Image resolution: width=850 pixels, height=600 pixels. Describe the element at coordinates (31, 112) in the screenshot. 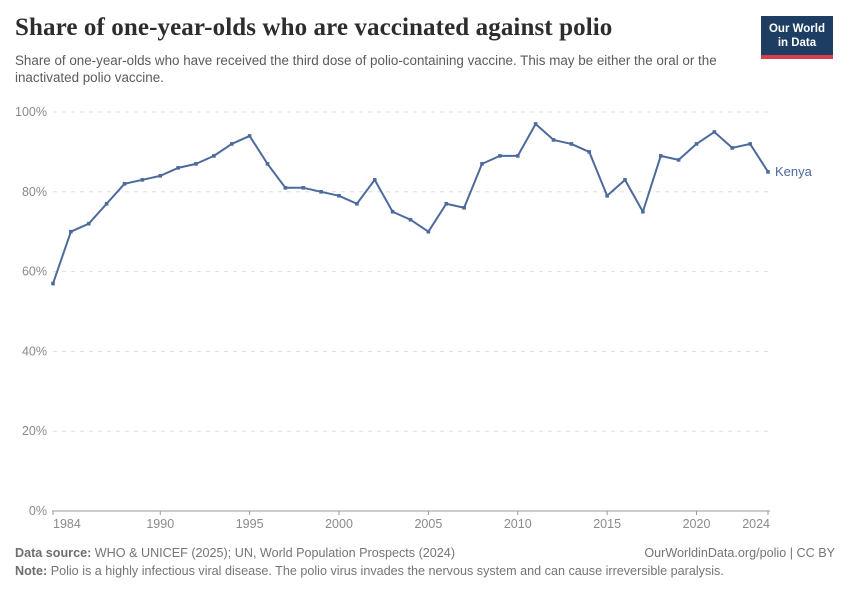

I see `y-axis-label: 100%` at that location.